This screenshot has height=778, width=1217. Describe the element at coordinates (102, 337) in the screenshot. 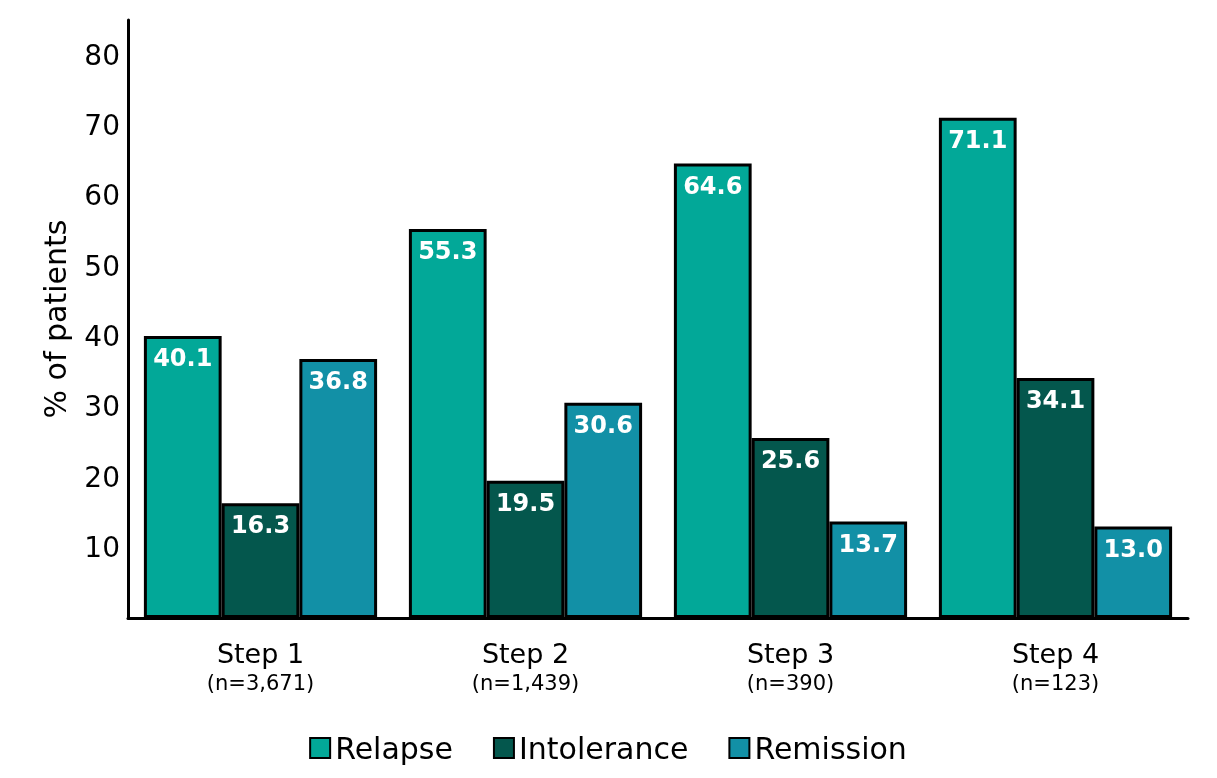

I see `y-tick-label: 40` at that location.